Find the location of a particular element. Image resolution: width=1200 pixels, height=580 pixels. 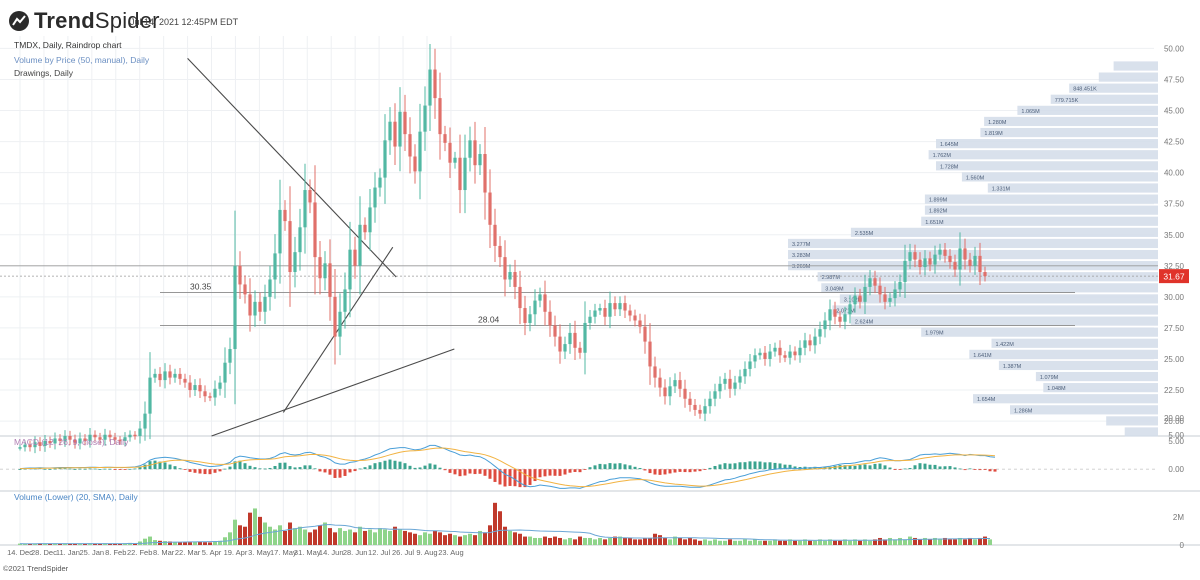

logo: TrendSpider is located at coordinates (84, 21).